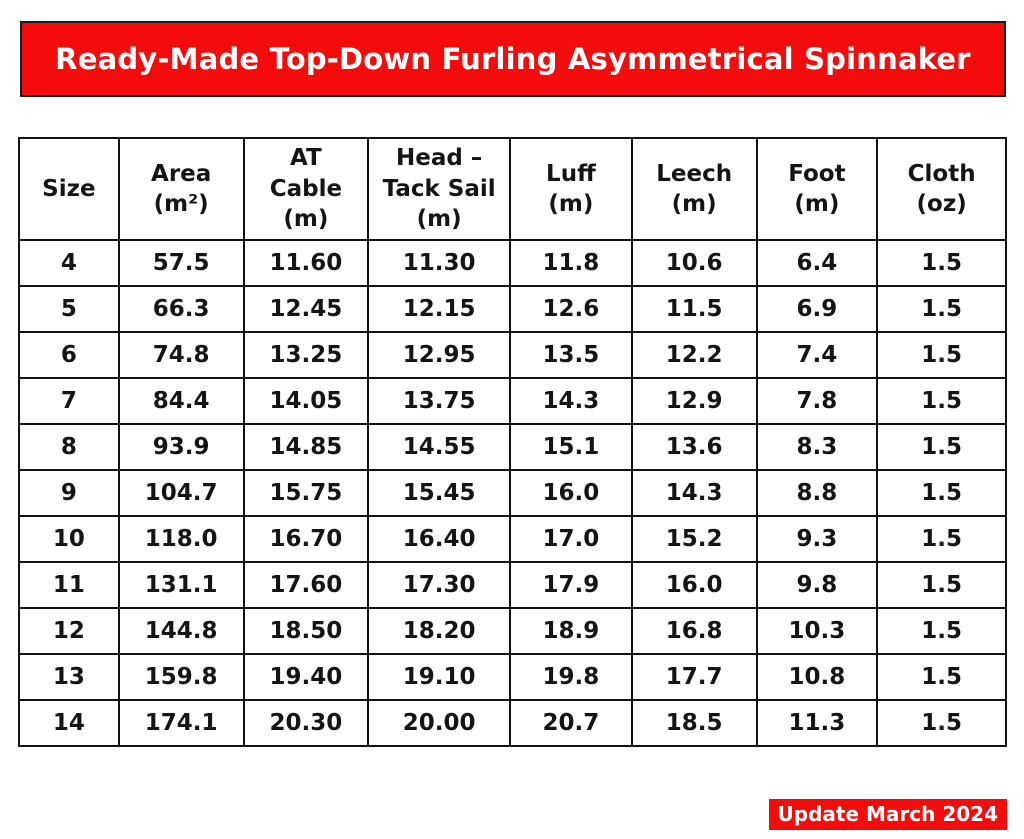 The width and height of the screenshot is (1024, 839). What do you see at coordinates (512, 677) in the screenshot?
I see `table-row: 13 159.8 19.40 19.10 19.8 17.7 10.8 1.5` at bounding box center [512, 677].